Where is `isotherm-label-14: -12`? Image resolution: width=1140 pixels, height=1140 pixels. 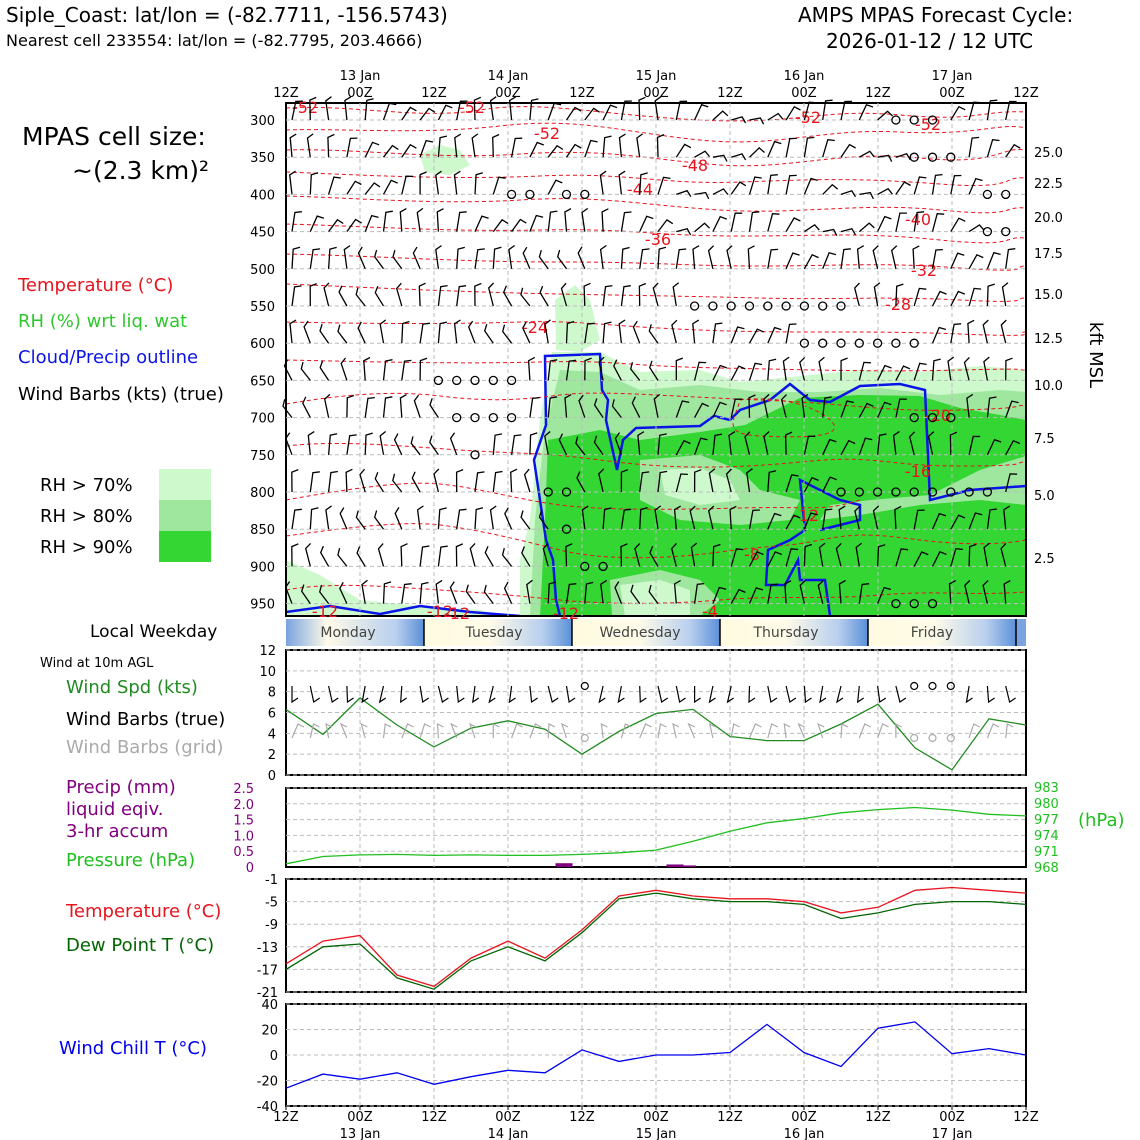 isotherm-label-14: -12 is located at coordinates (806, 515).